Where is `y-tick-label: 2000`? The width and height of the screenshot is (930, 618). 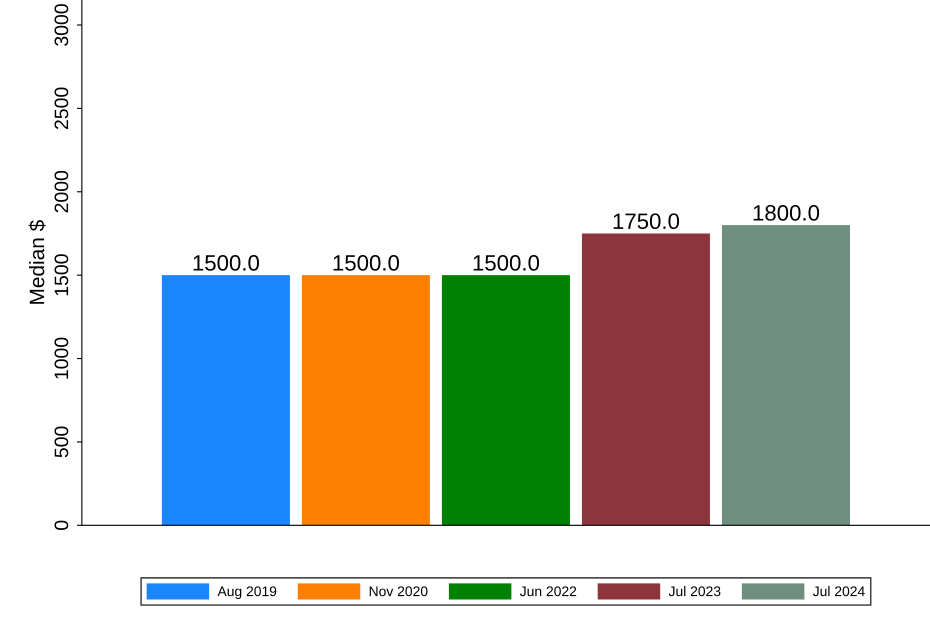
y-tick-label: 2000 is located at coordinates (61, 191).